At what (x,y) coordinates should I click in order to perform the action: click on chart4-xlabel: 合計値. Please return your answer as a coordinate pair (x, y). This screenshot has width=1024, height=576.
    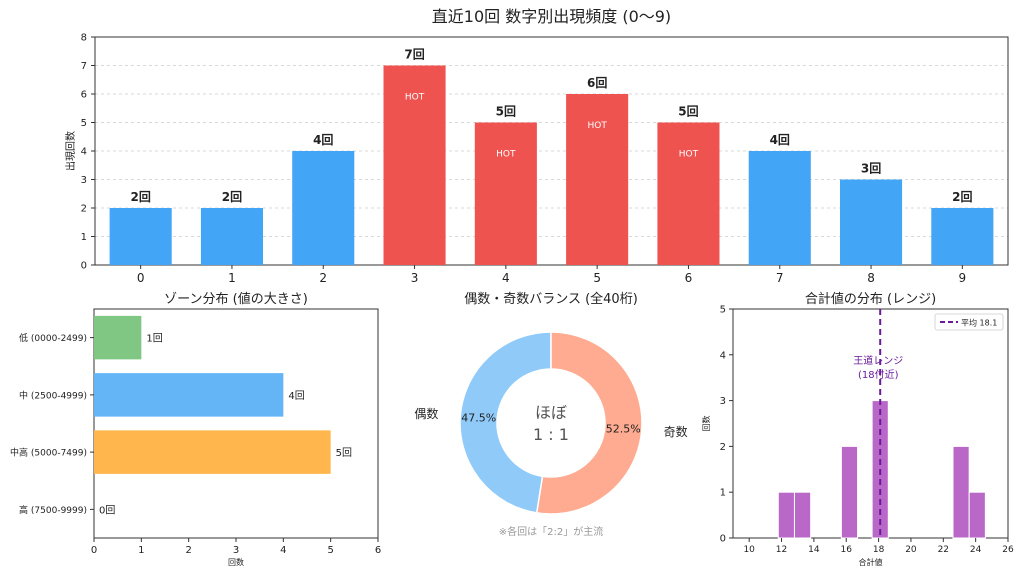
    Looking at the image, I should click on (871, 562).